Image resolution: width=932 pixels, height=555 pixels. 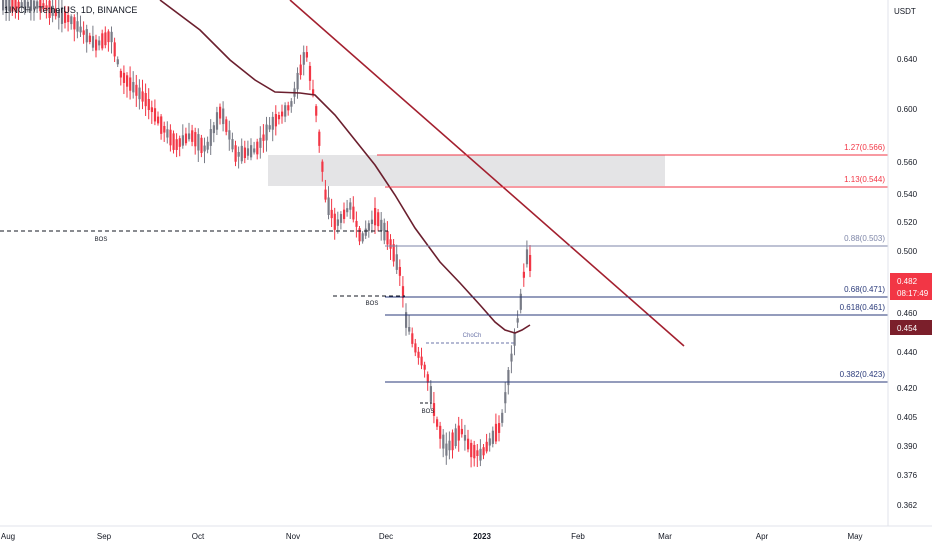 What do you see at coordinates (907, 251) in the screenshot?
I see `price-tick-label: 0.500` at bounding box center [907, 251].